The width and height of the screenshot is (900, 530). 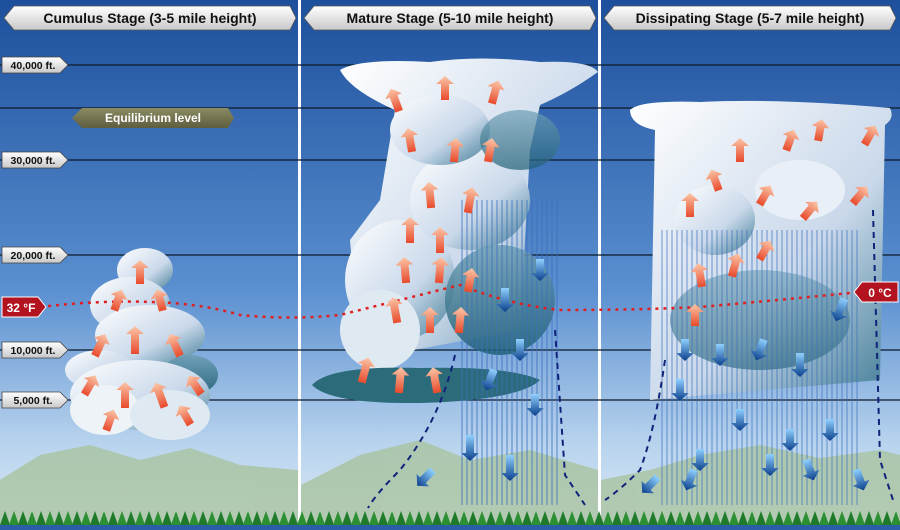 I want to click on tree-line, so click(x=450, y=518).